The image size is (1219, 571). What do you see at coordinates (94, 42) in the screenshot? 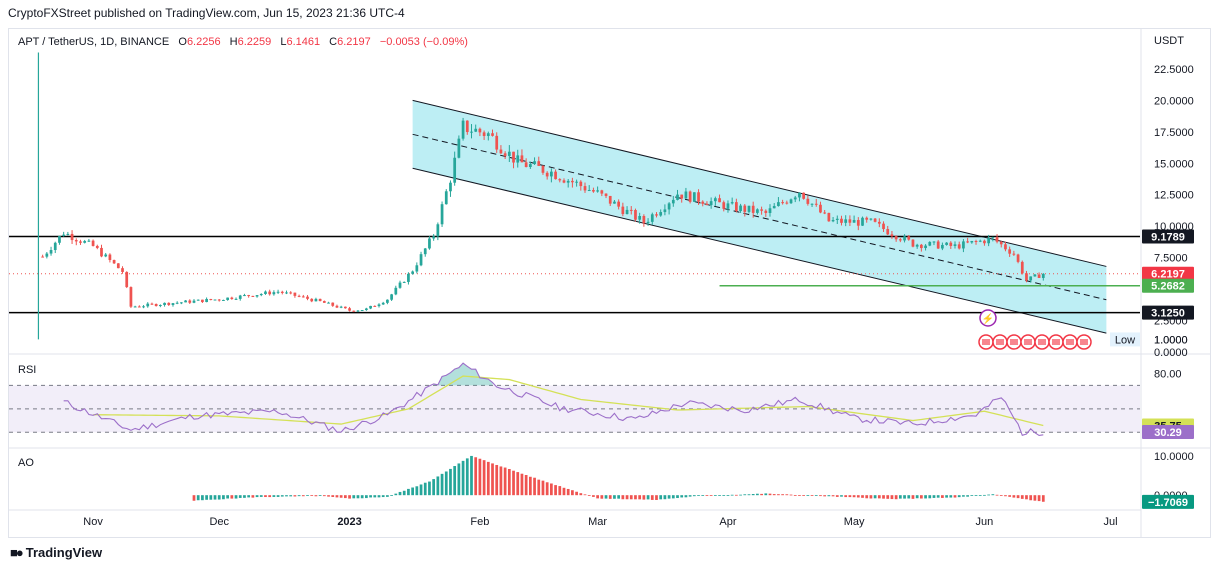
I see `symbol-name: APT / TetherUS, 1D, BINANCE` at bounding box center [94, 42].